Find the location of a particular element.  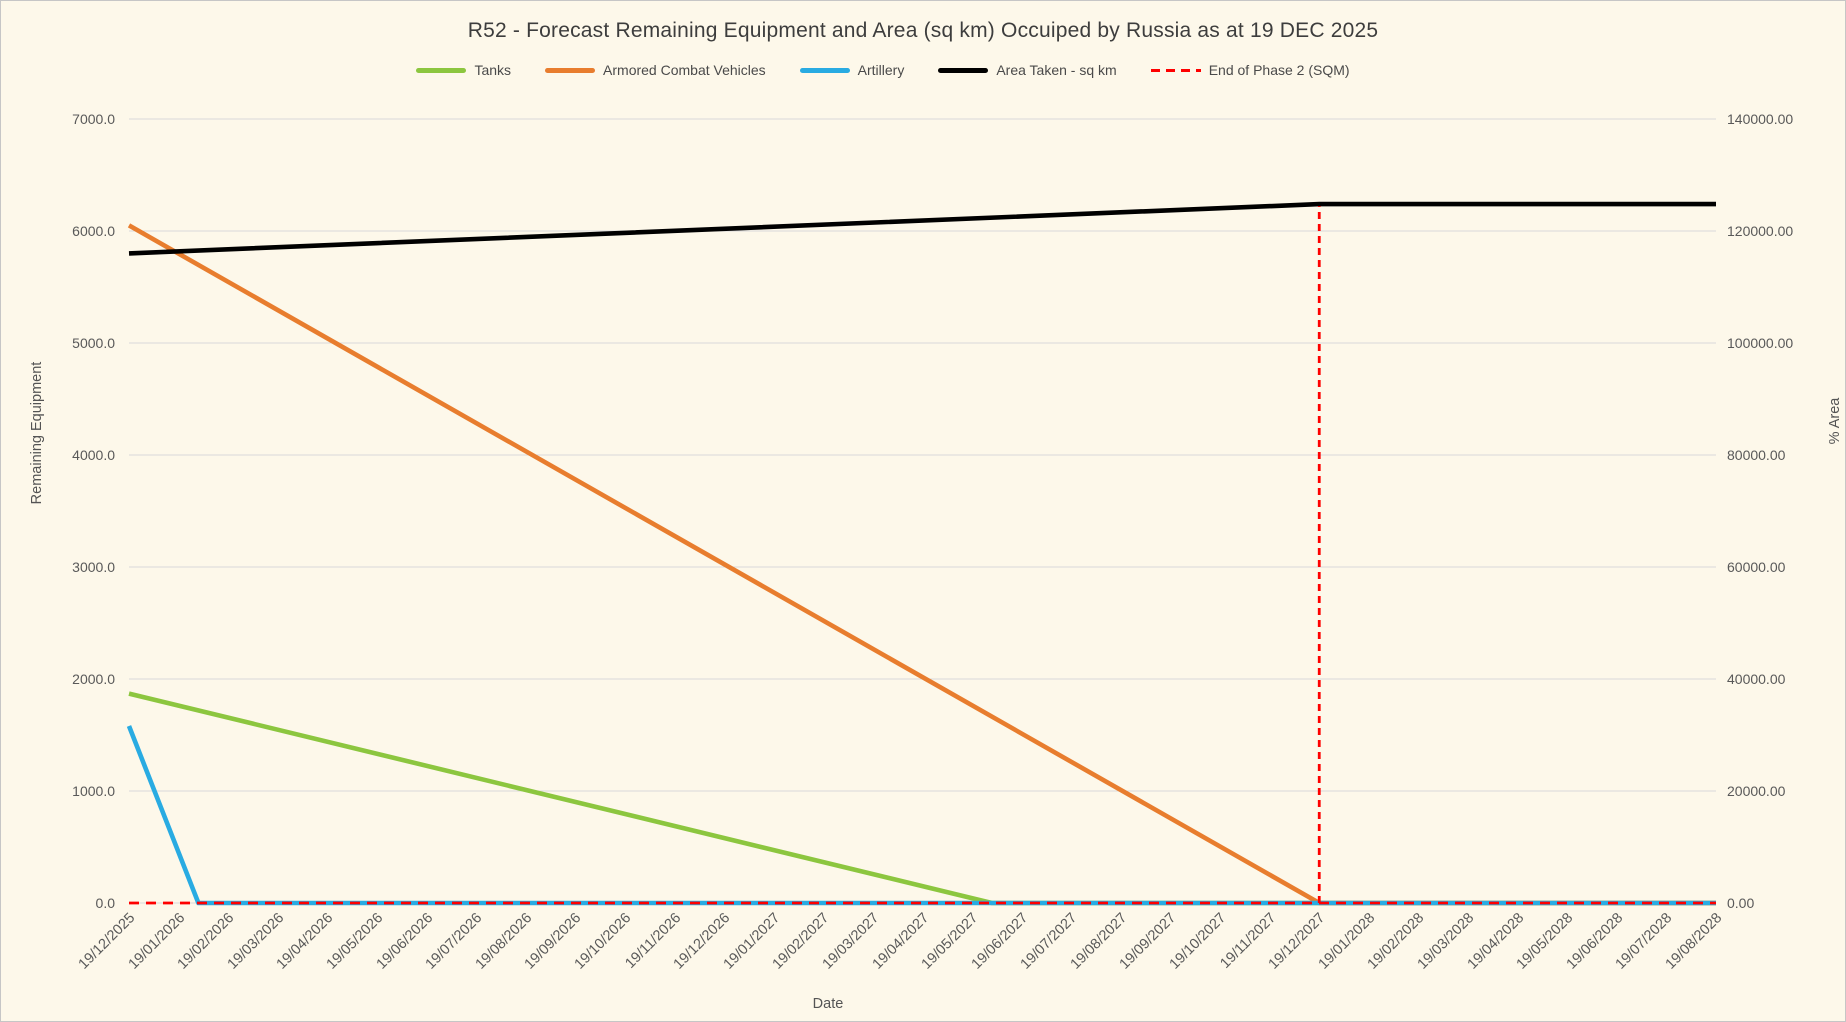

legend-label-tanks: Tanks is located at coordinates (493, 70).